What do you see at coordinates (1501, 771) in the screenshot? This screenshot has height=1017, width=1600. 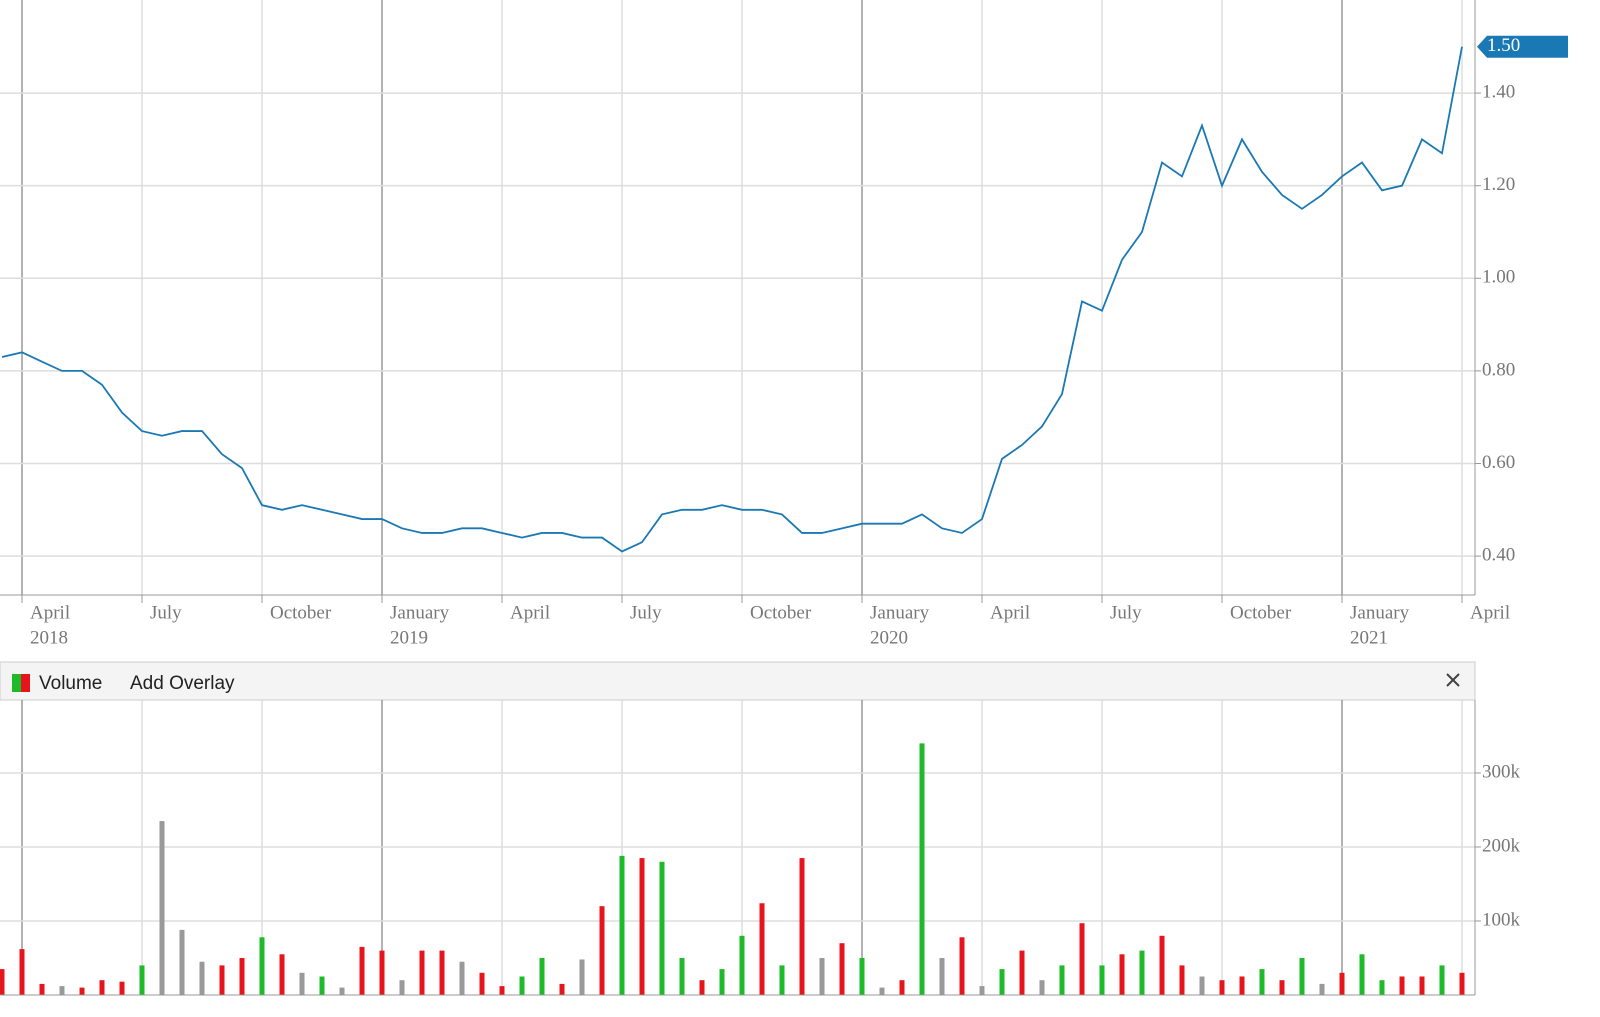 I see `y-tick-label: 300k` at bounding box center [1501, 771].